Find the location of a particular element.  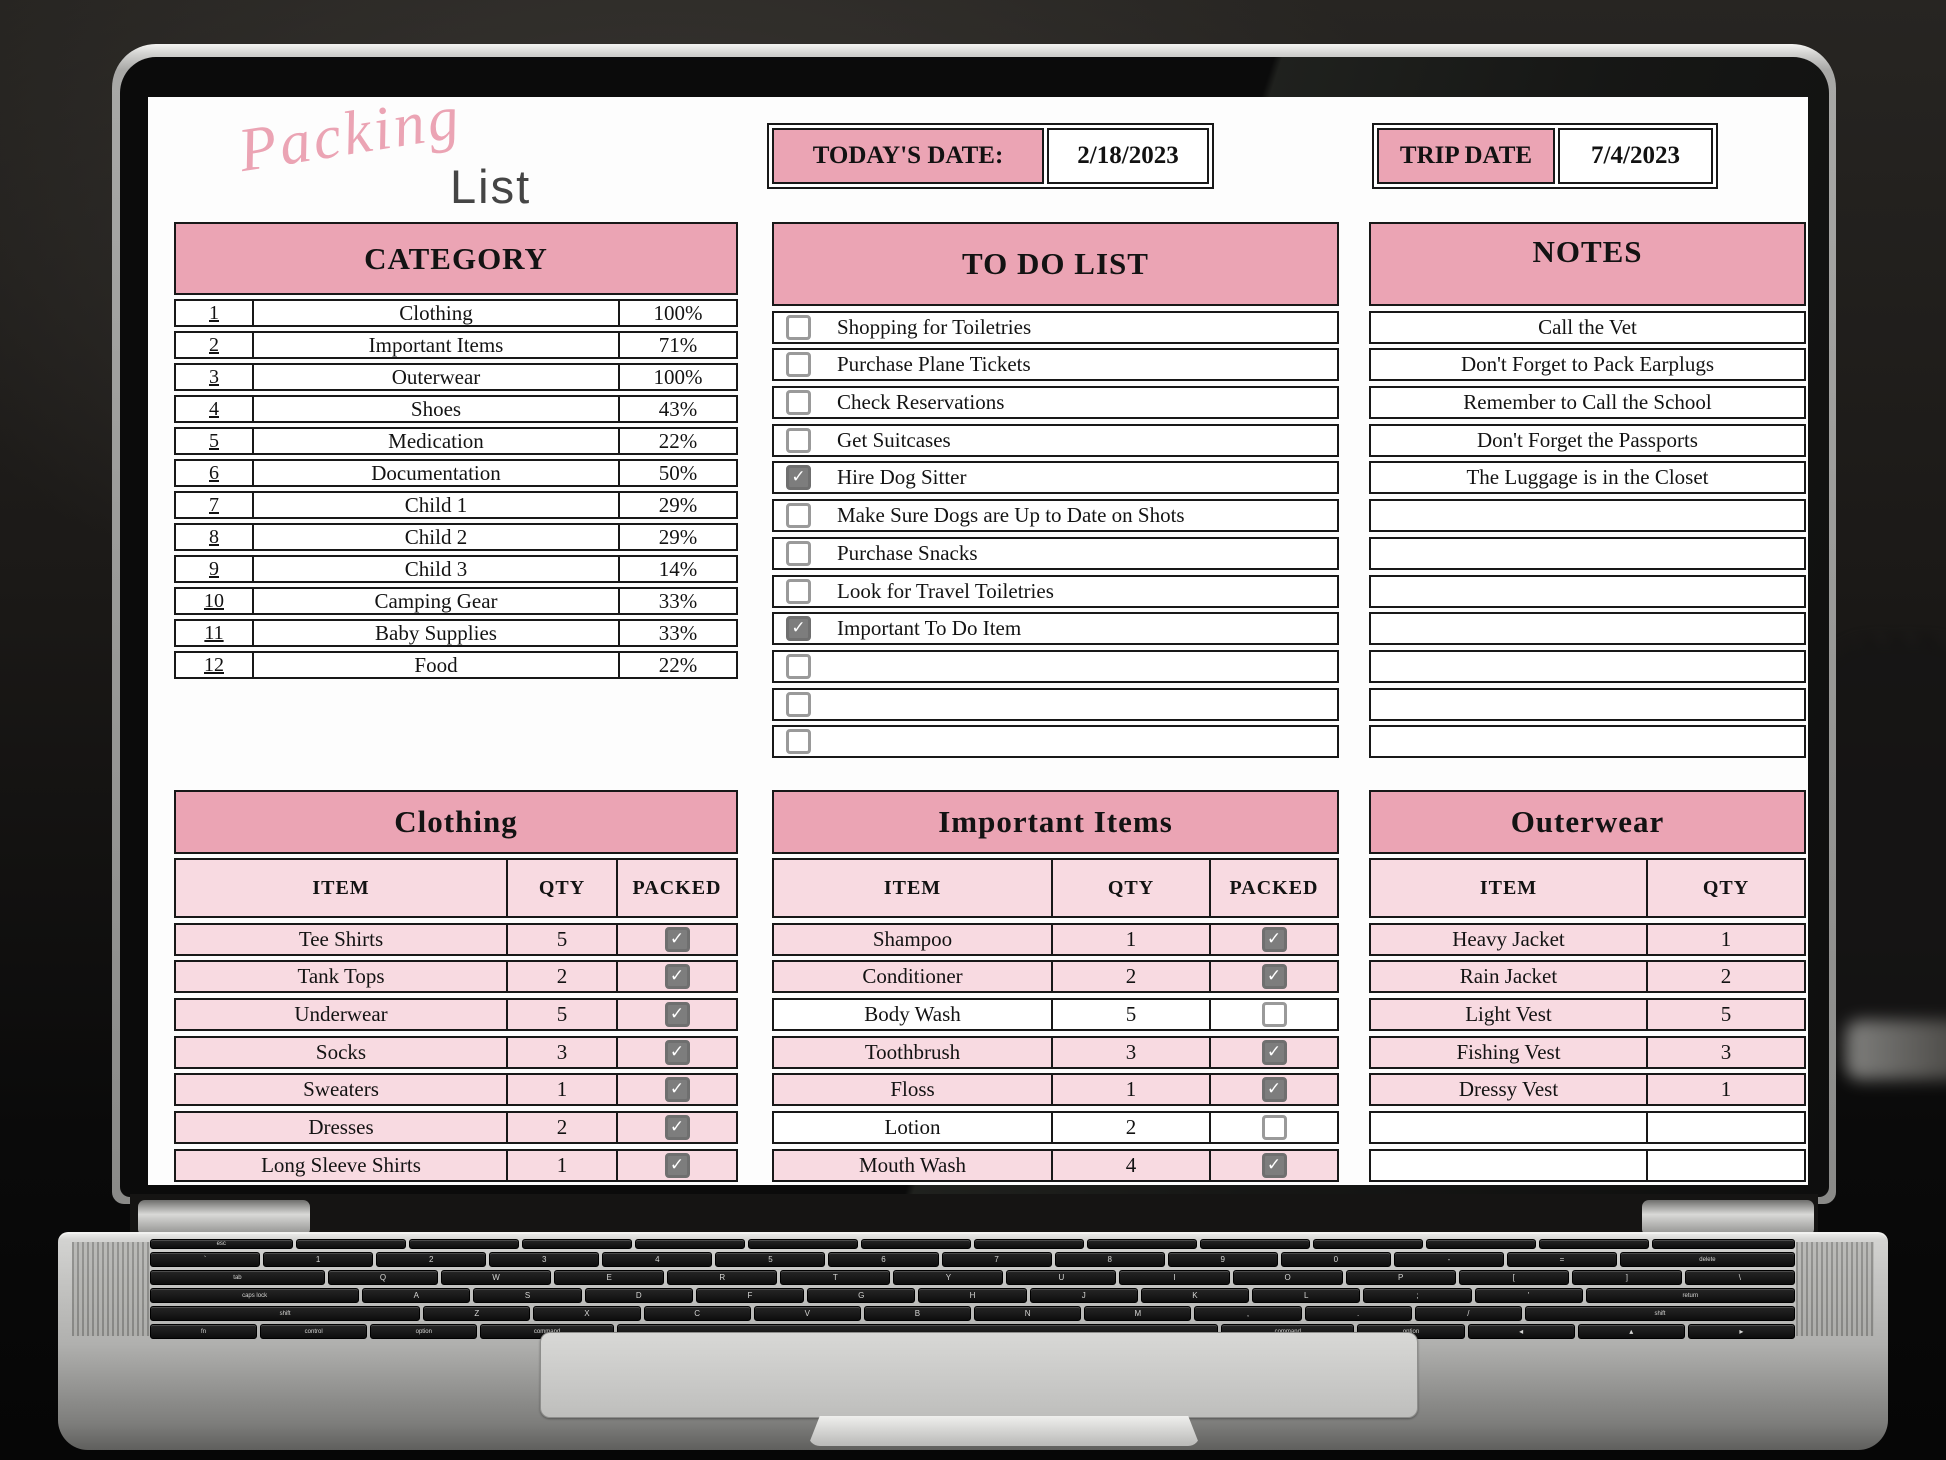

important-items-title: Important Items is located at coordinates (1055, 822).